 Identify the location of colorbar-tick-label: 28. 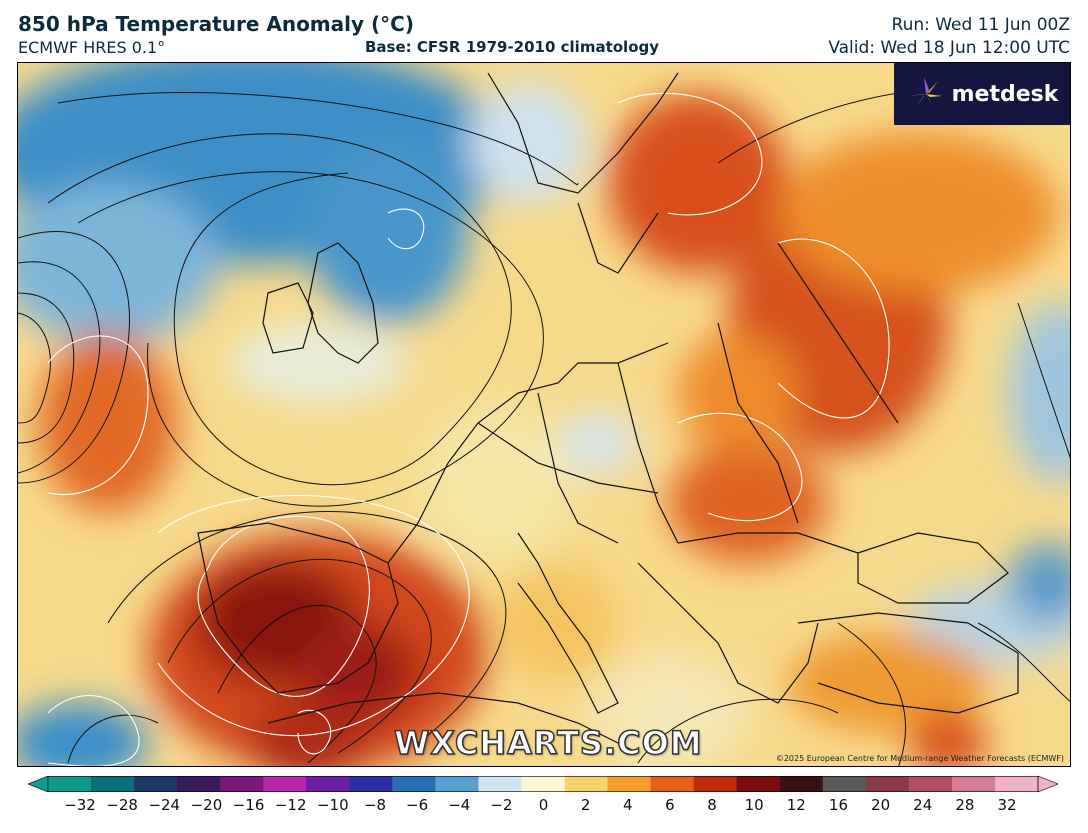
(965, 805).